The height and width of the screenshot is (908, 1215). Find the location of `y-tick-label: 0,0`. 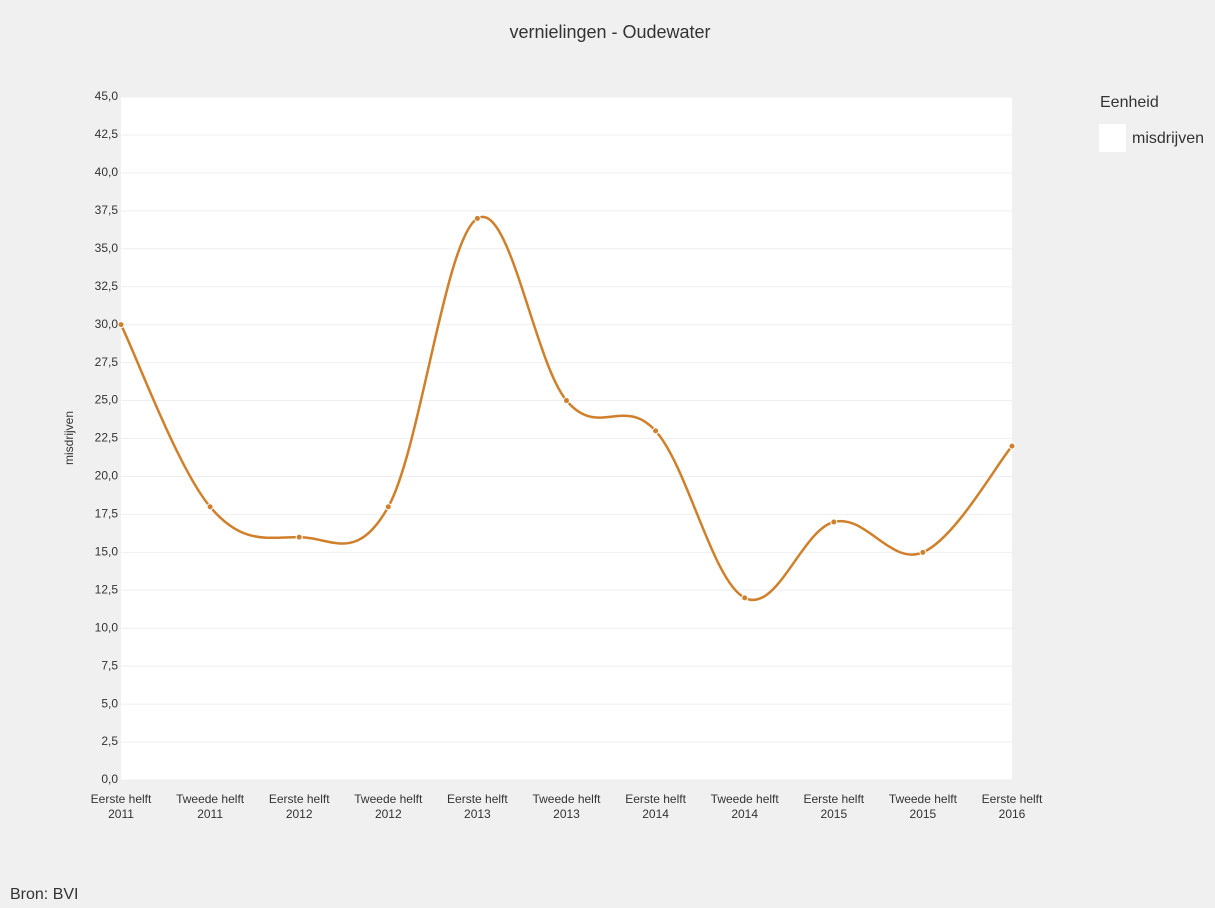

y-tick-label: 0,0 is located at coordinates (109, 779).